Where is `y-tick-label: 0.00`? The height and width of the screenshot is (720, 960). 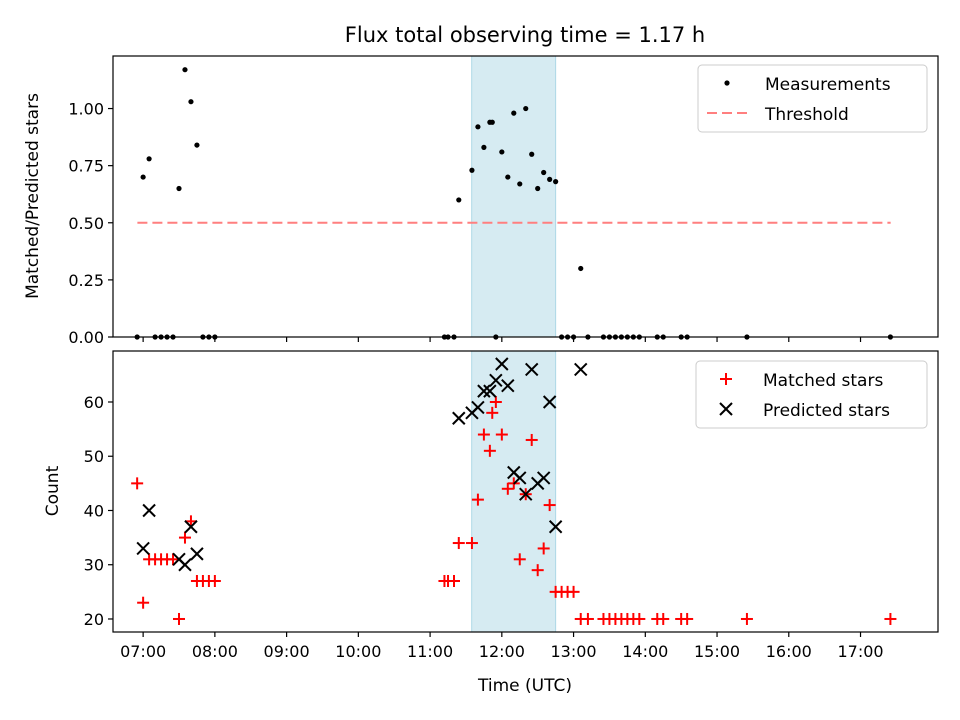
y-tick-label: 0.00 is located at coordinates (86, 337).